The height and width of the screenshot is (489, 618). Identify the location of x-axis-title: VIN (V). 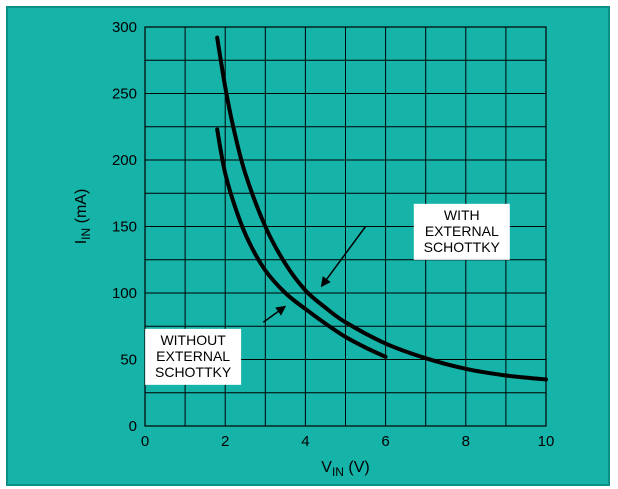
(345, 469).